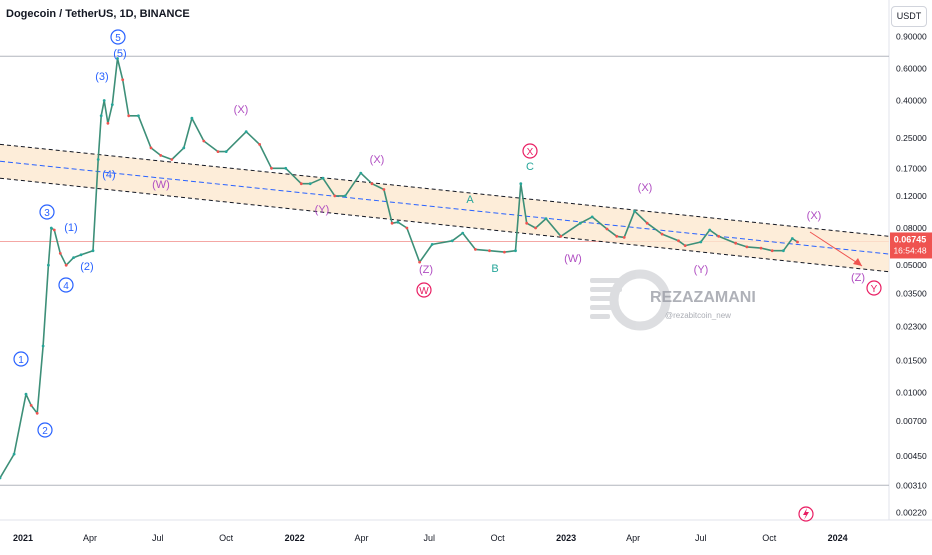 Image resolution: width=932 pixels, height=555 pixels. I want to click on y-tick-label: 0.02300, so click(911, 327).